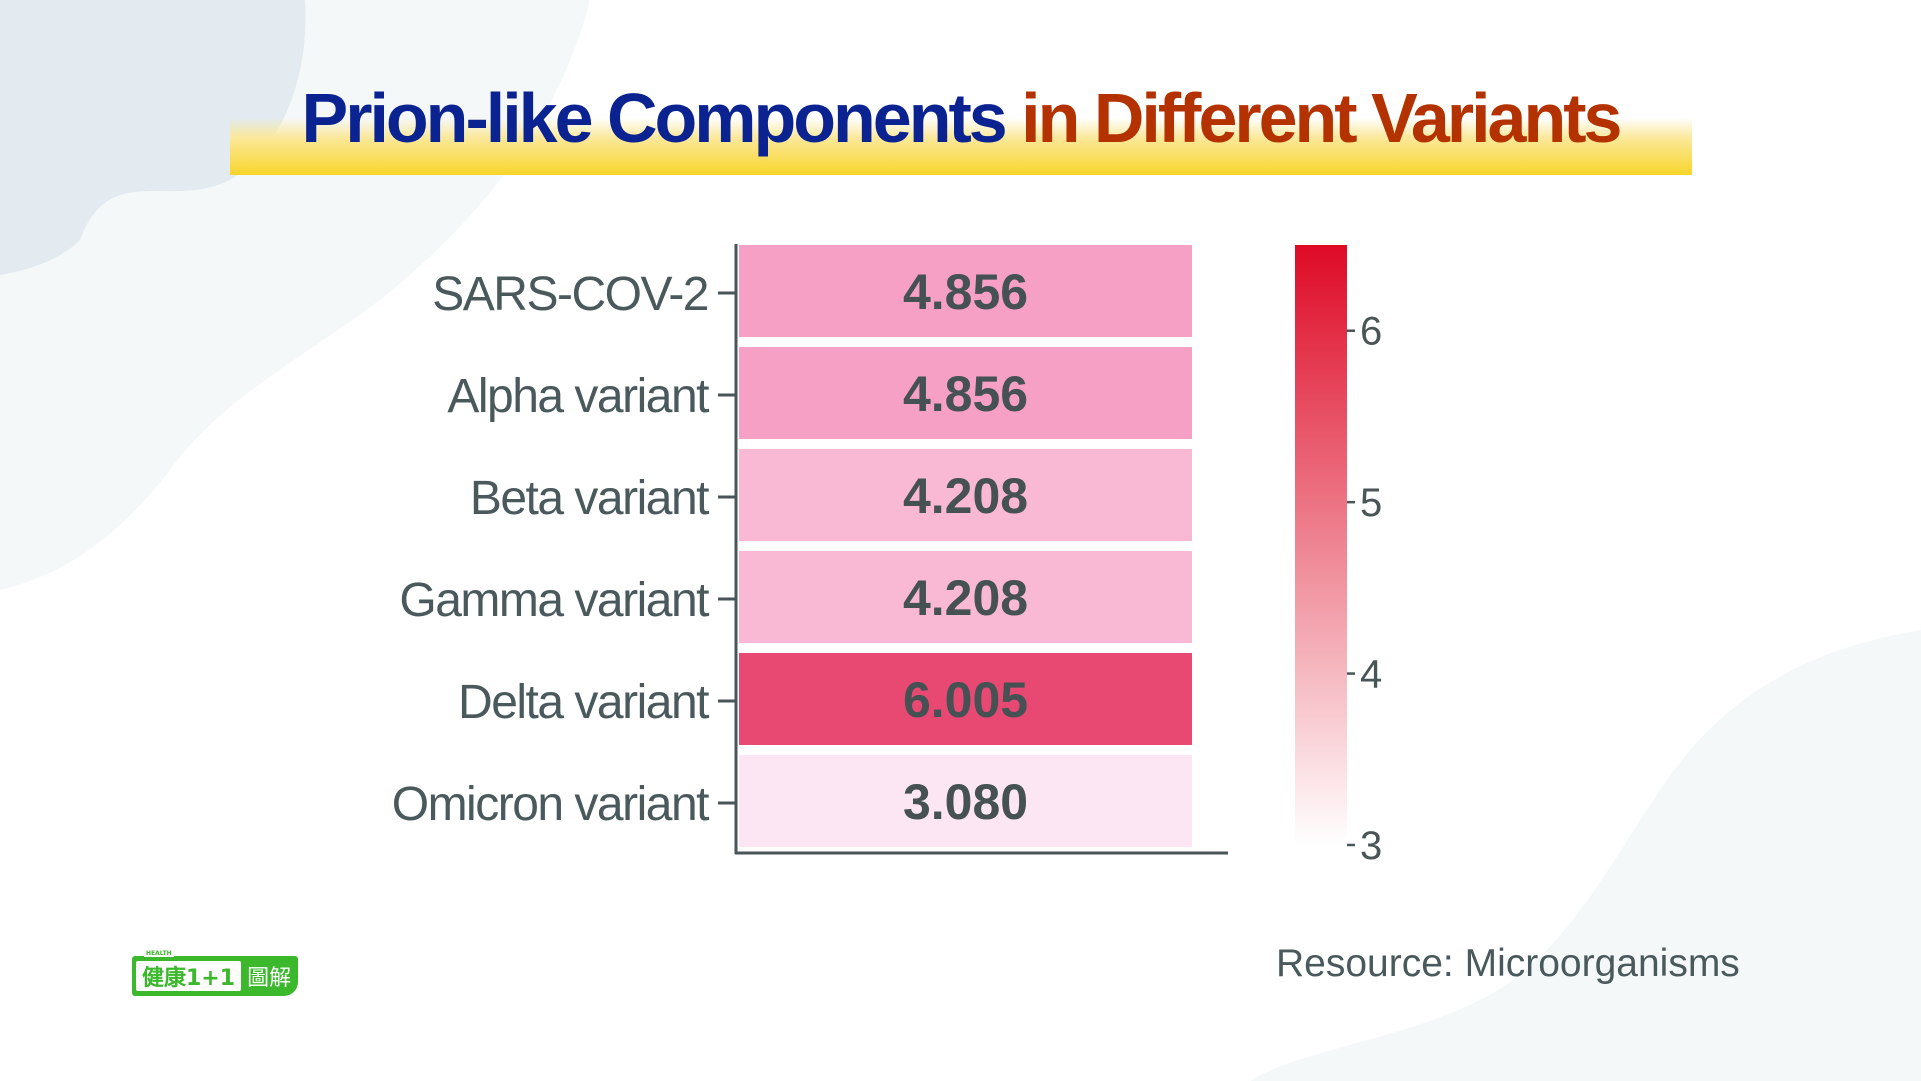 Image resolution: width=1921 pixels, height=1081 pixels. Describe the element at coordinates (1371, 846) in the screenshot. I see `colorbar-tick-label: 3` at that location.